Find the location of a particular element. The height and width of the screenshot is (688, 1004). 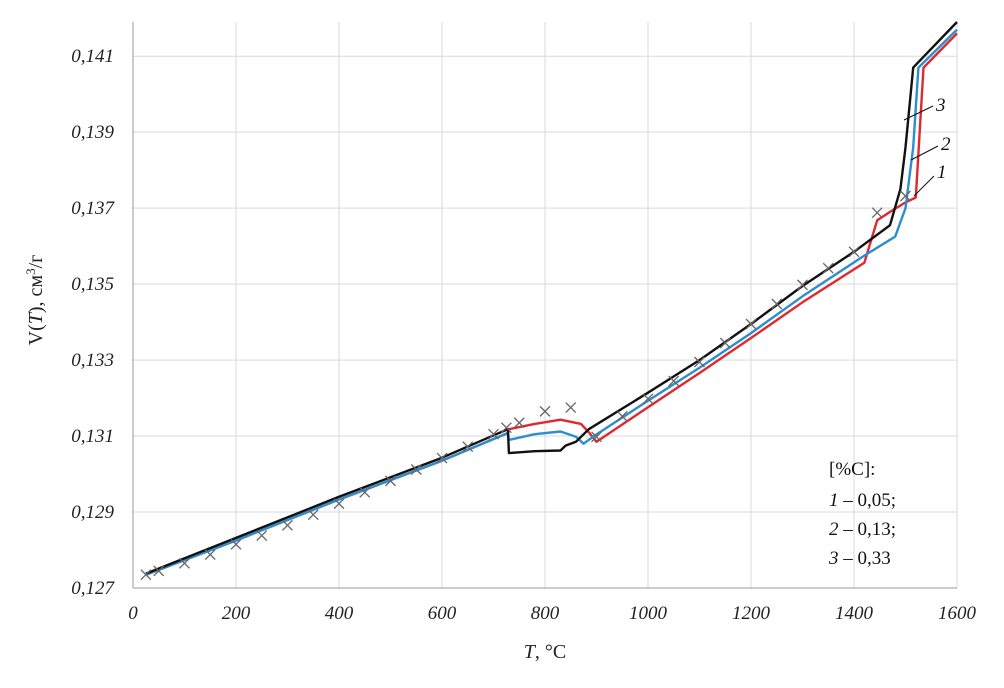

y-tick-label: 0,137 is located at coordinates (93, 208).